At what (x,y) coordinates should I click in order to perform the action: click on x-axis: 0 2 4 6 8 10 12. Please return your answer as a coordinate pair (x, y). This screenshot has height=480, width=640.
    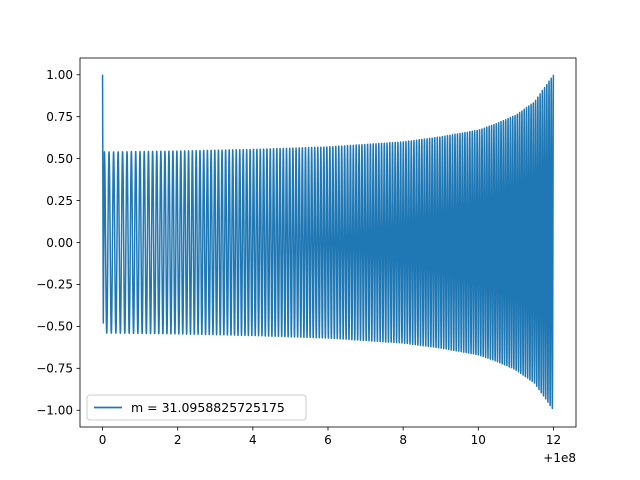
    Looking at the image, I should click on (330, 437).